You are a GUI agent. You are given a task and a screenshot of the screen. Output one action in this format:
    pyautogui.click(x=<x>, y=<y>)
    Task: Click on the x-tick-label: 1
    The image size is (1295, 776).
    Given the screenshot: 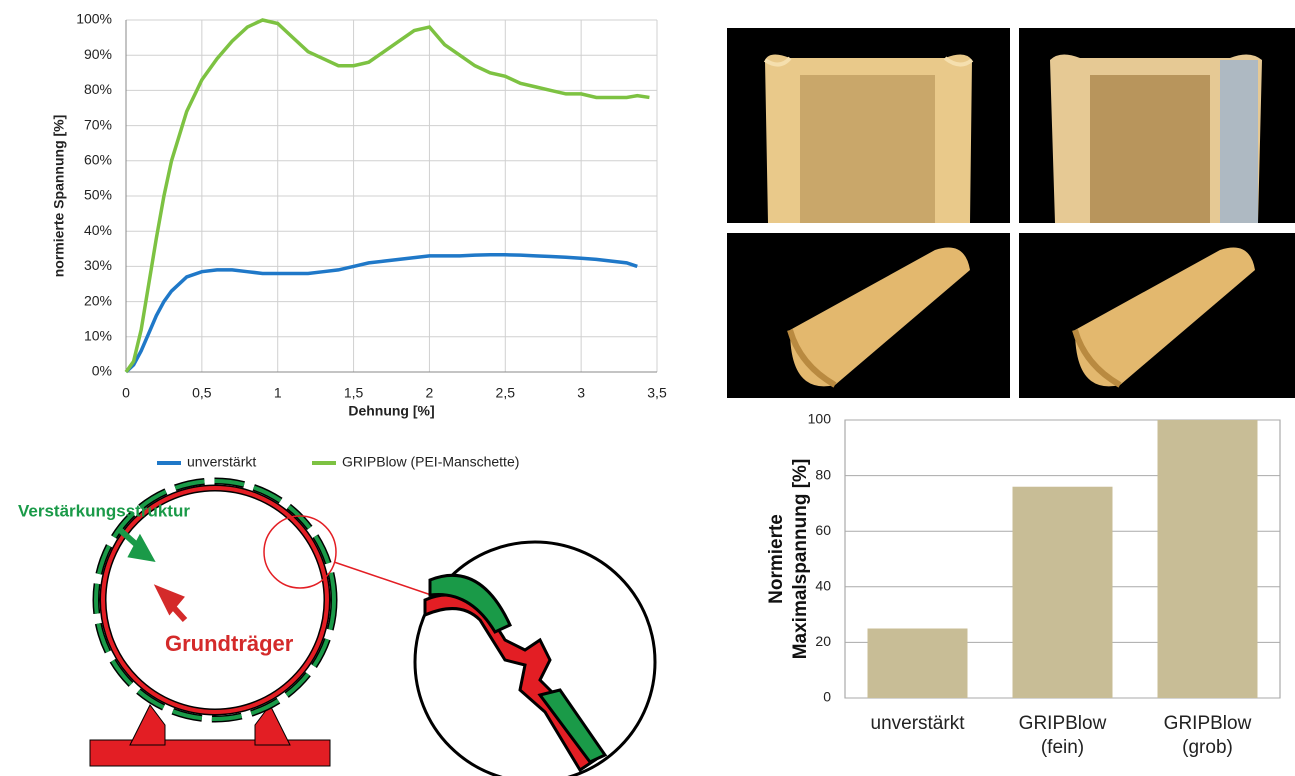 What is the action you would take?
    pyautogui.click(x=278, y=393)
    